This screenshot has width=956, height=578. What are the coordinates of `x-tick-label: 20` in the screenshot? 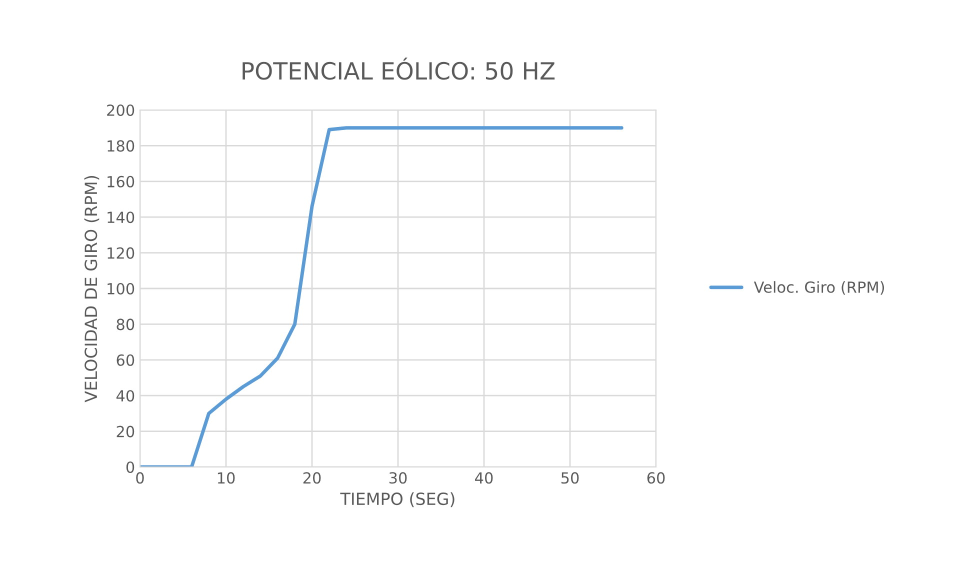 It's located at (312, 478).